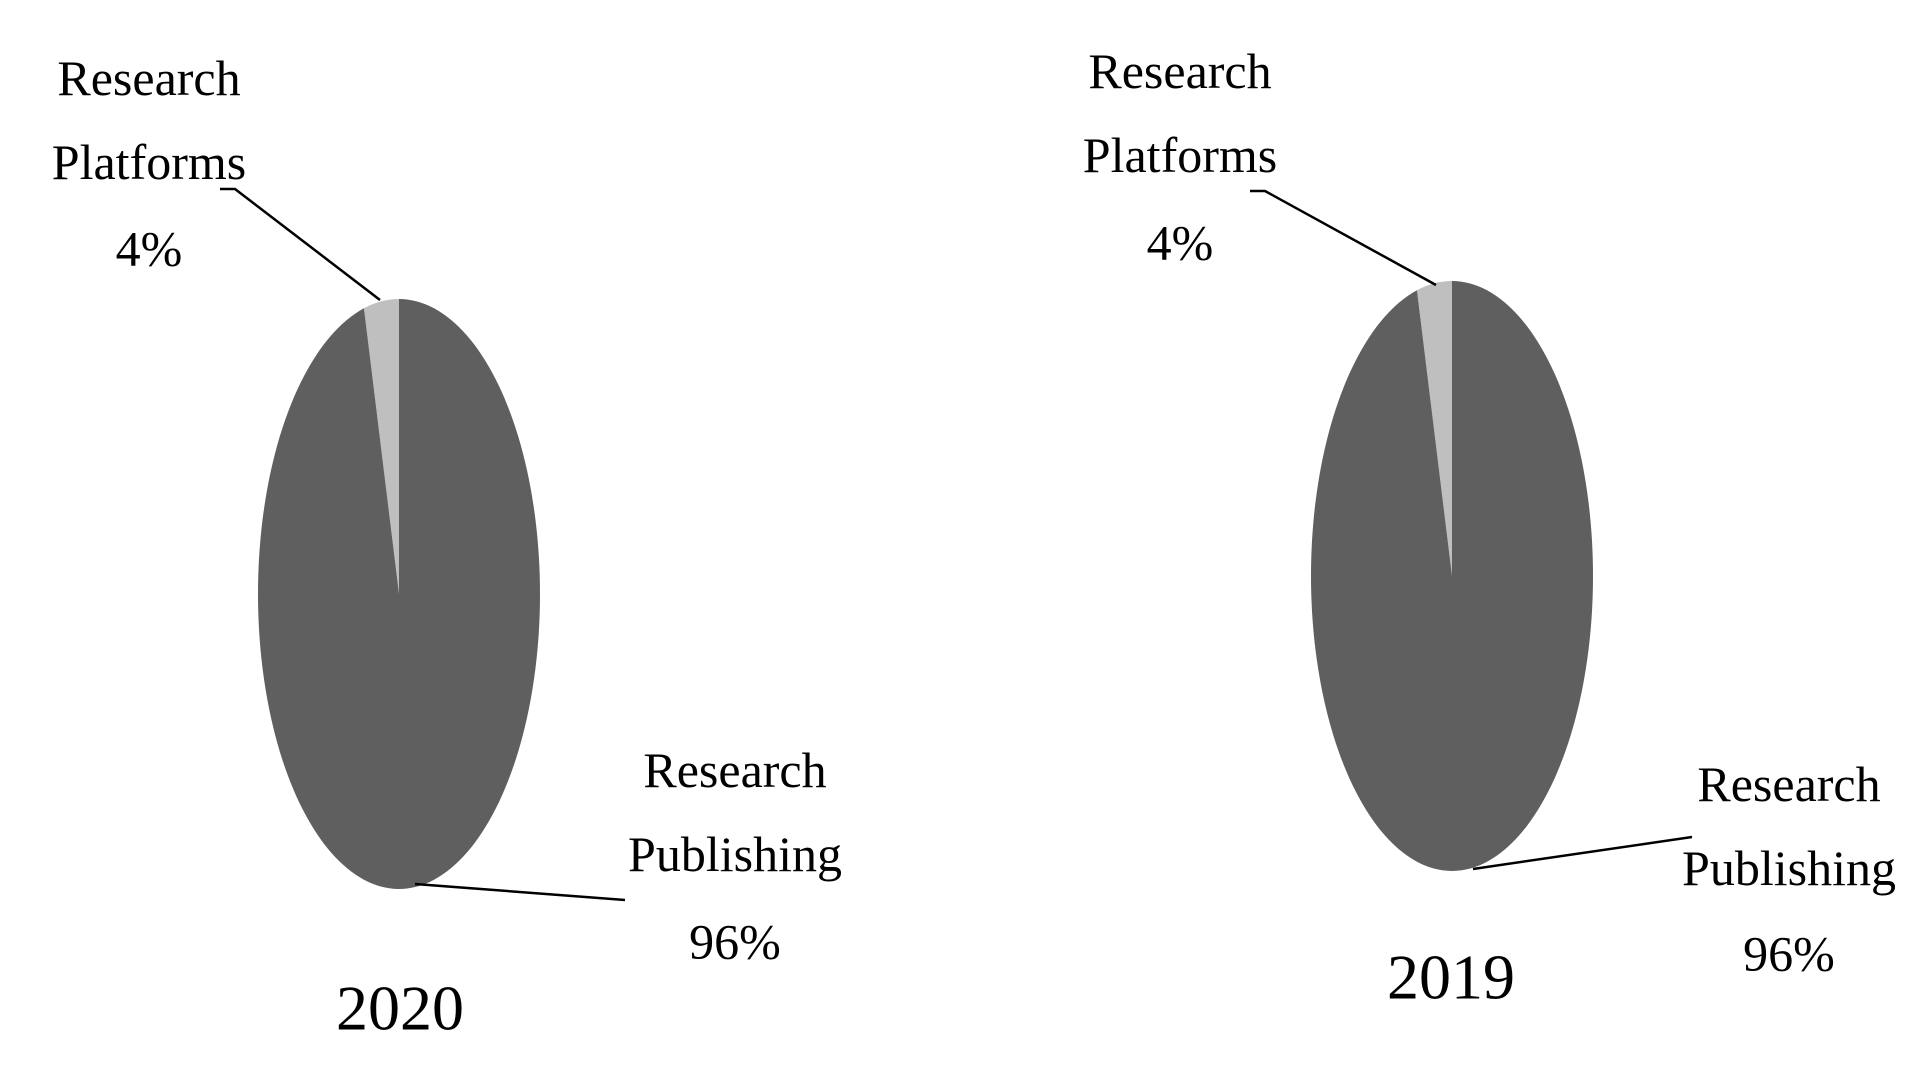  I want to click on chart-title: 2019, so click(1451, 977).